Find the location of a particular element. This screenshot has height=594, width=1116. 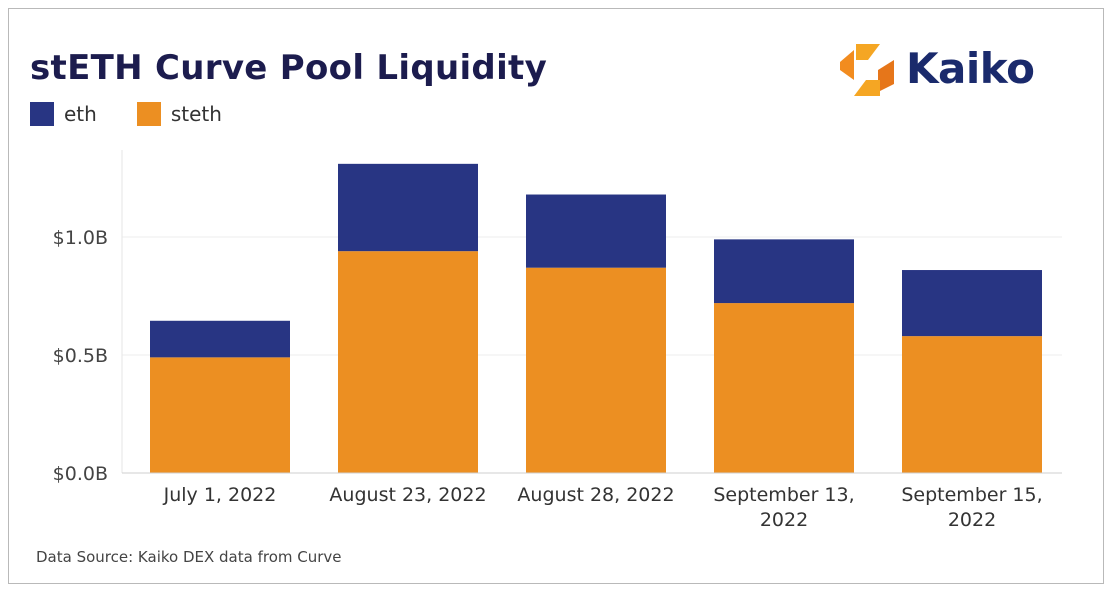

chart-title: stETH Curve Pool Liquidity is located at coordinates (289, 68).